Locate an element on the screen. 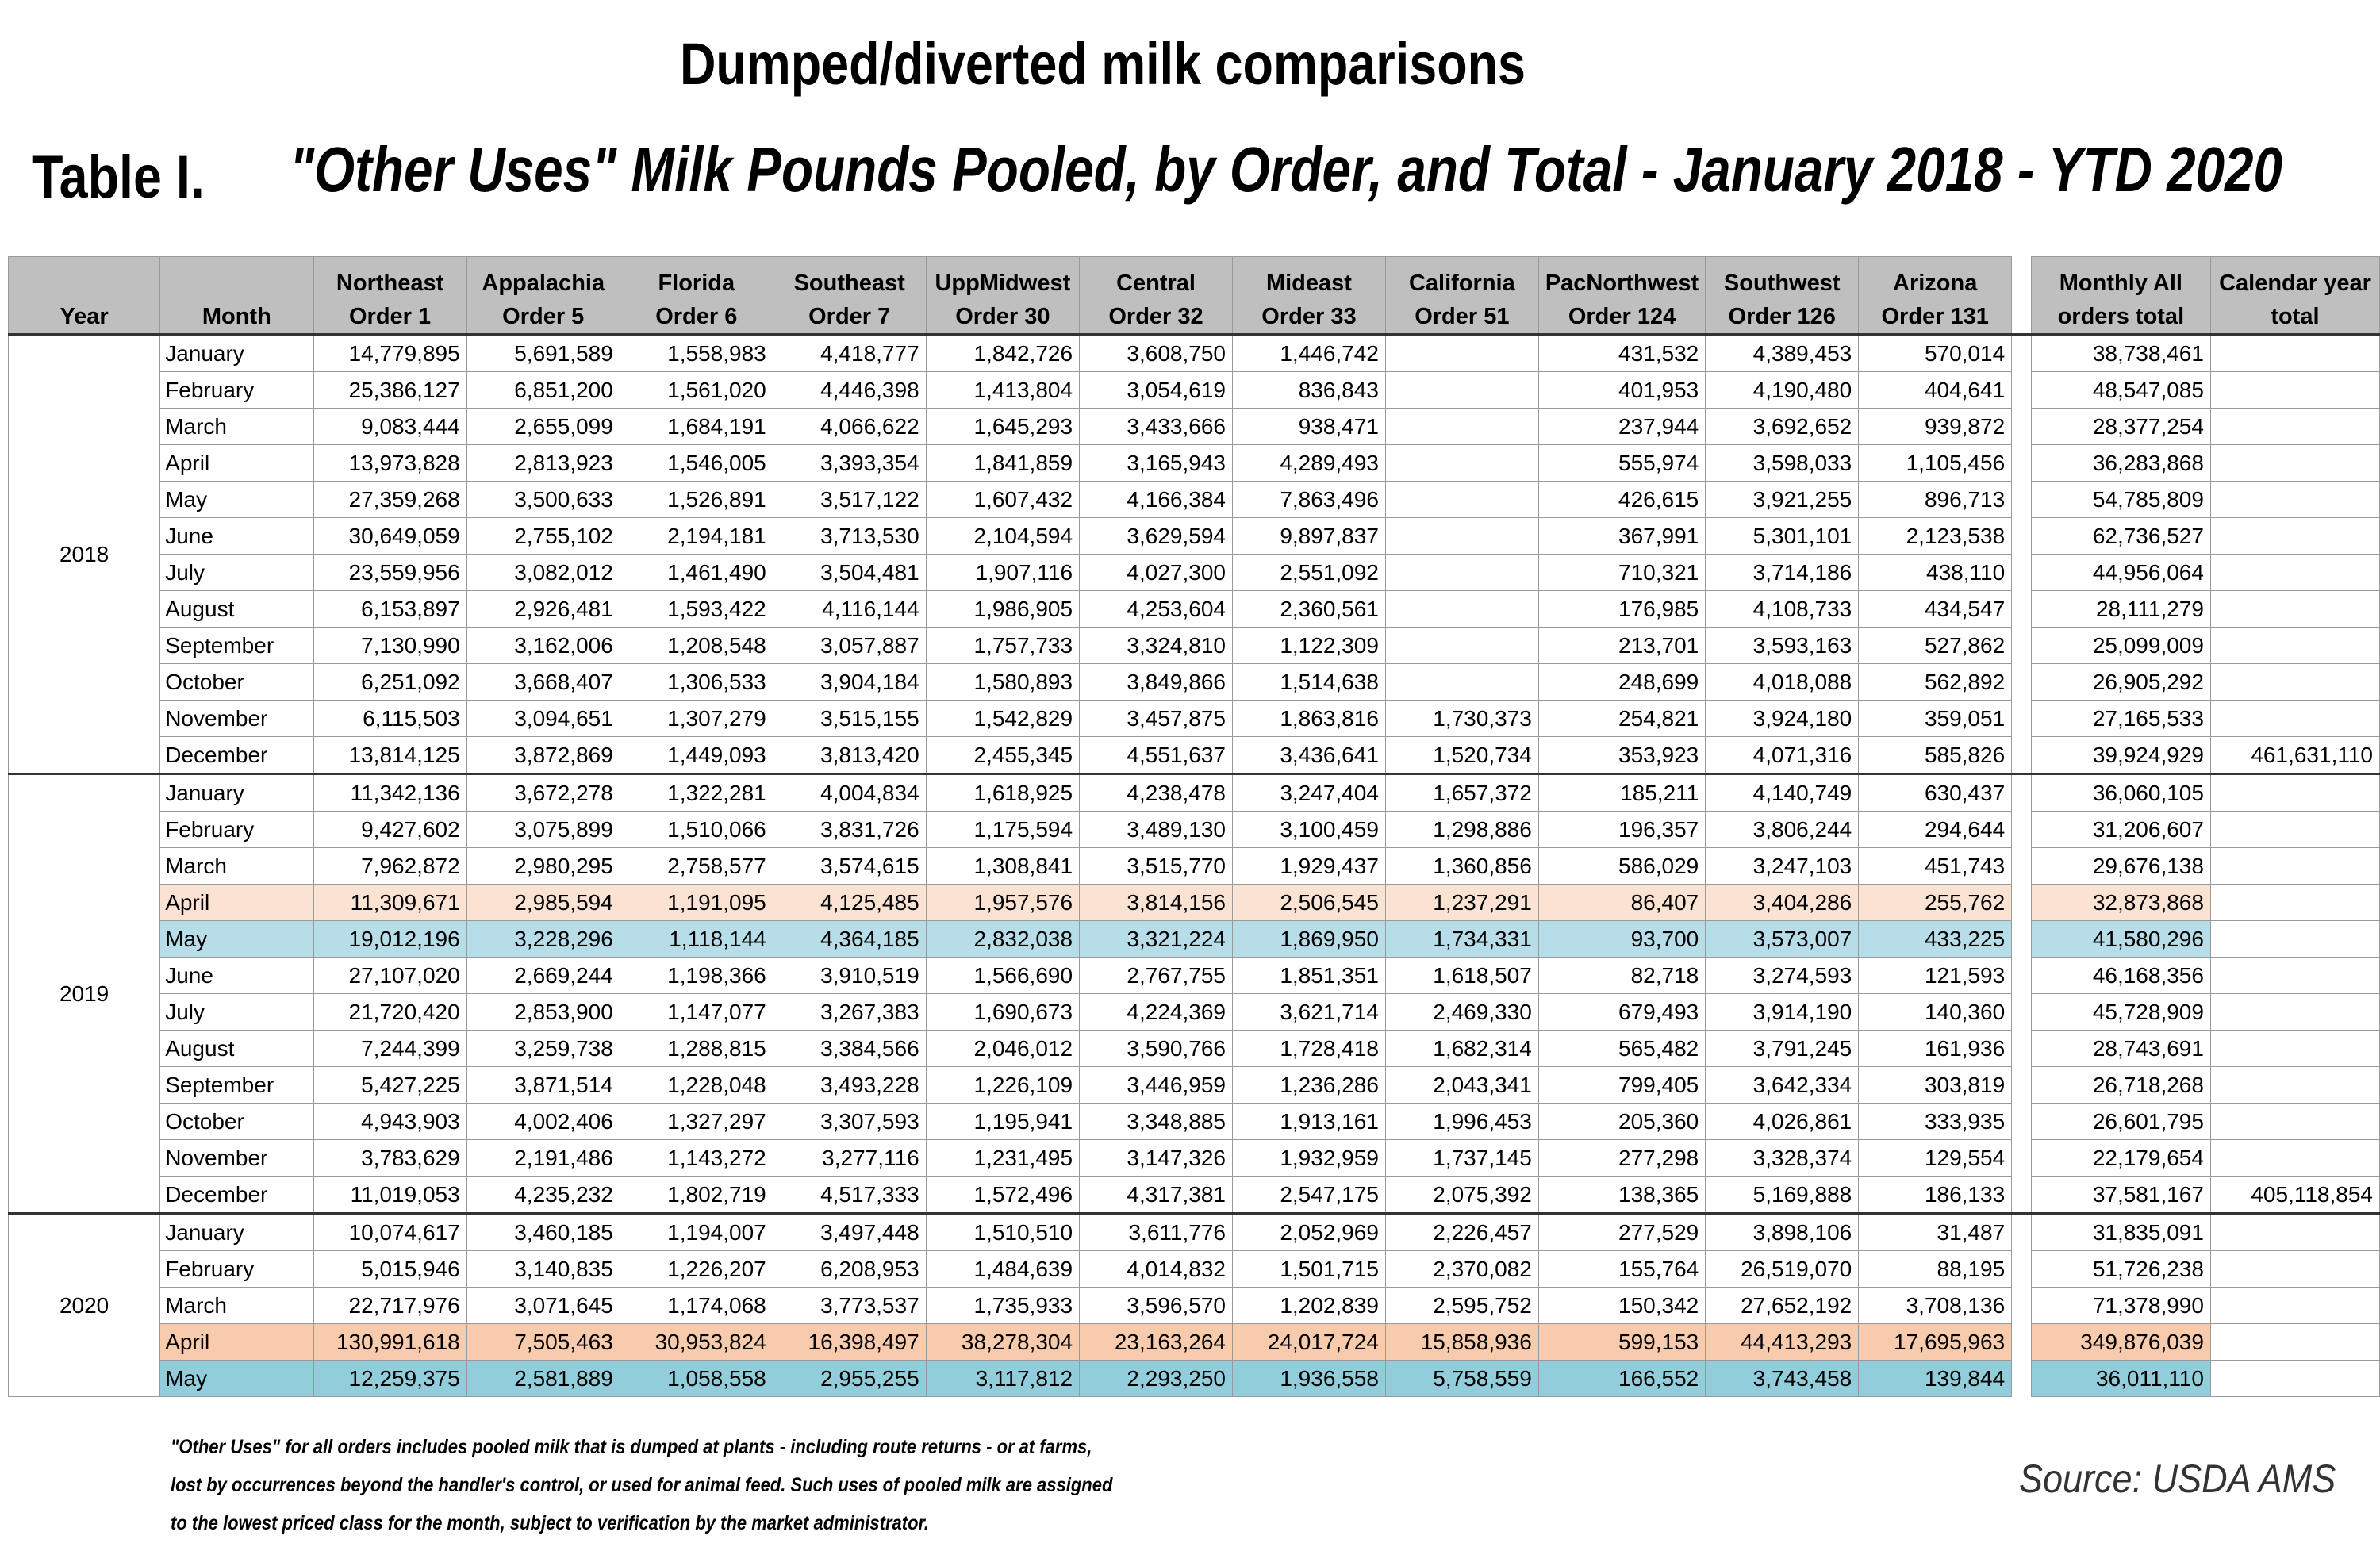 The width and height of the screenshot is (2380, 1547). value-cell: 1,446,742 is located at coordinates (1308, 352).